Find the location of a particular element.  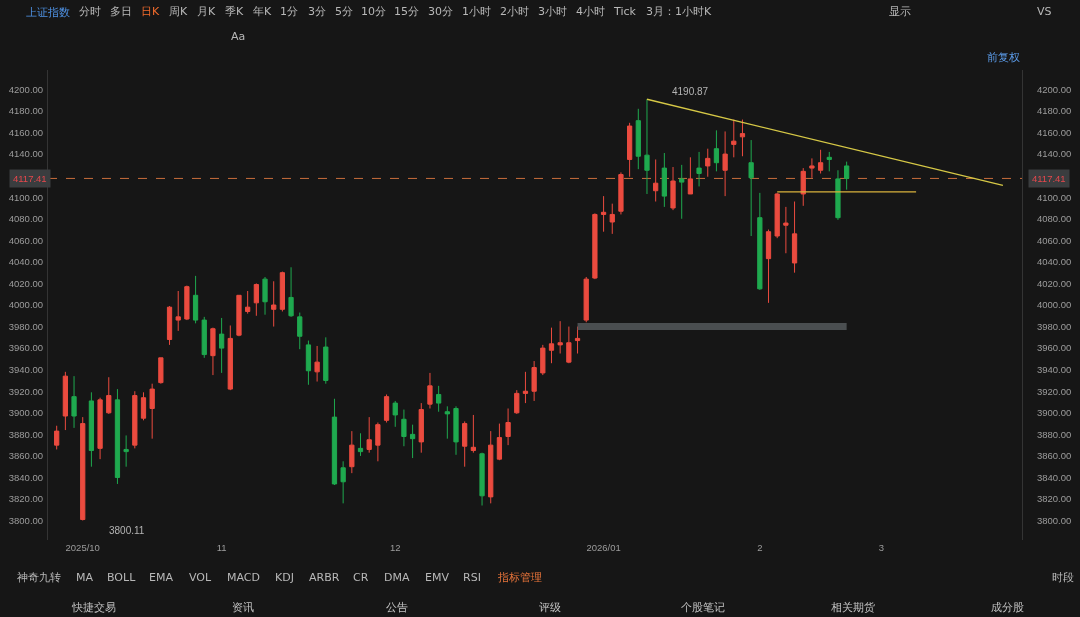

y-tick-label: 3840.00 is located at coordinates (26, 477).